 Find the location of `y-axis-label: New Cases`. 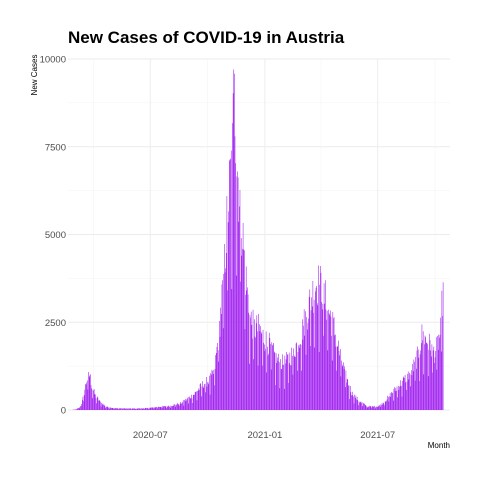

y-axis-label: New Cases is located at coordinates (34, 75).